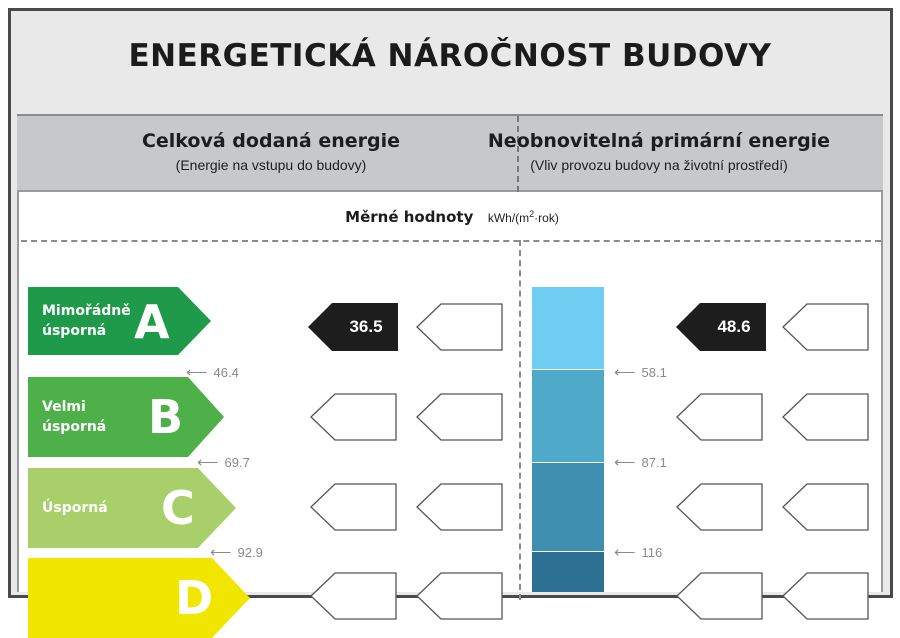 The height and width of the screenshot is (638, 900). Describe the element at coordinates (640, 462) in the screenshot. I see `right-threshold-bc: ⟵ 87.1` at that location.